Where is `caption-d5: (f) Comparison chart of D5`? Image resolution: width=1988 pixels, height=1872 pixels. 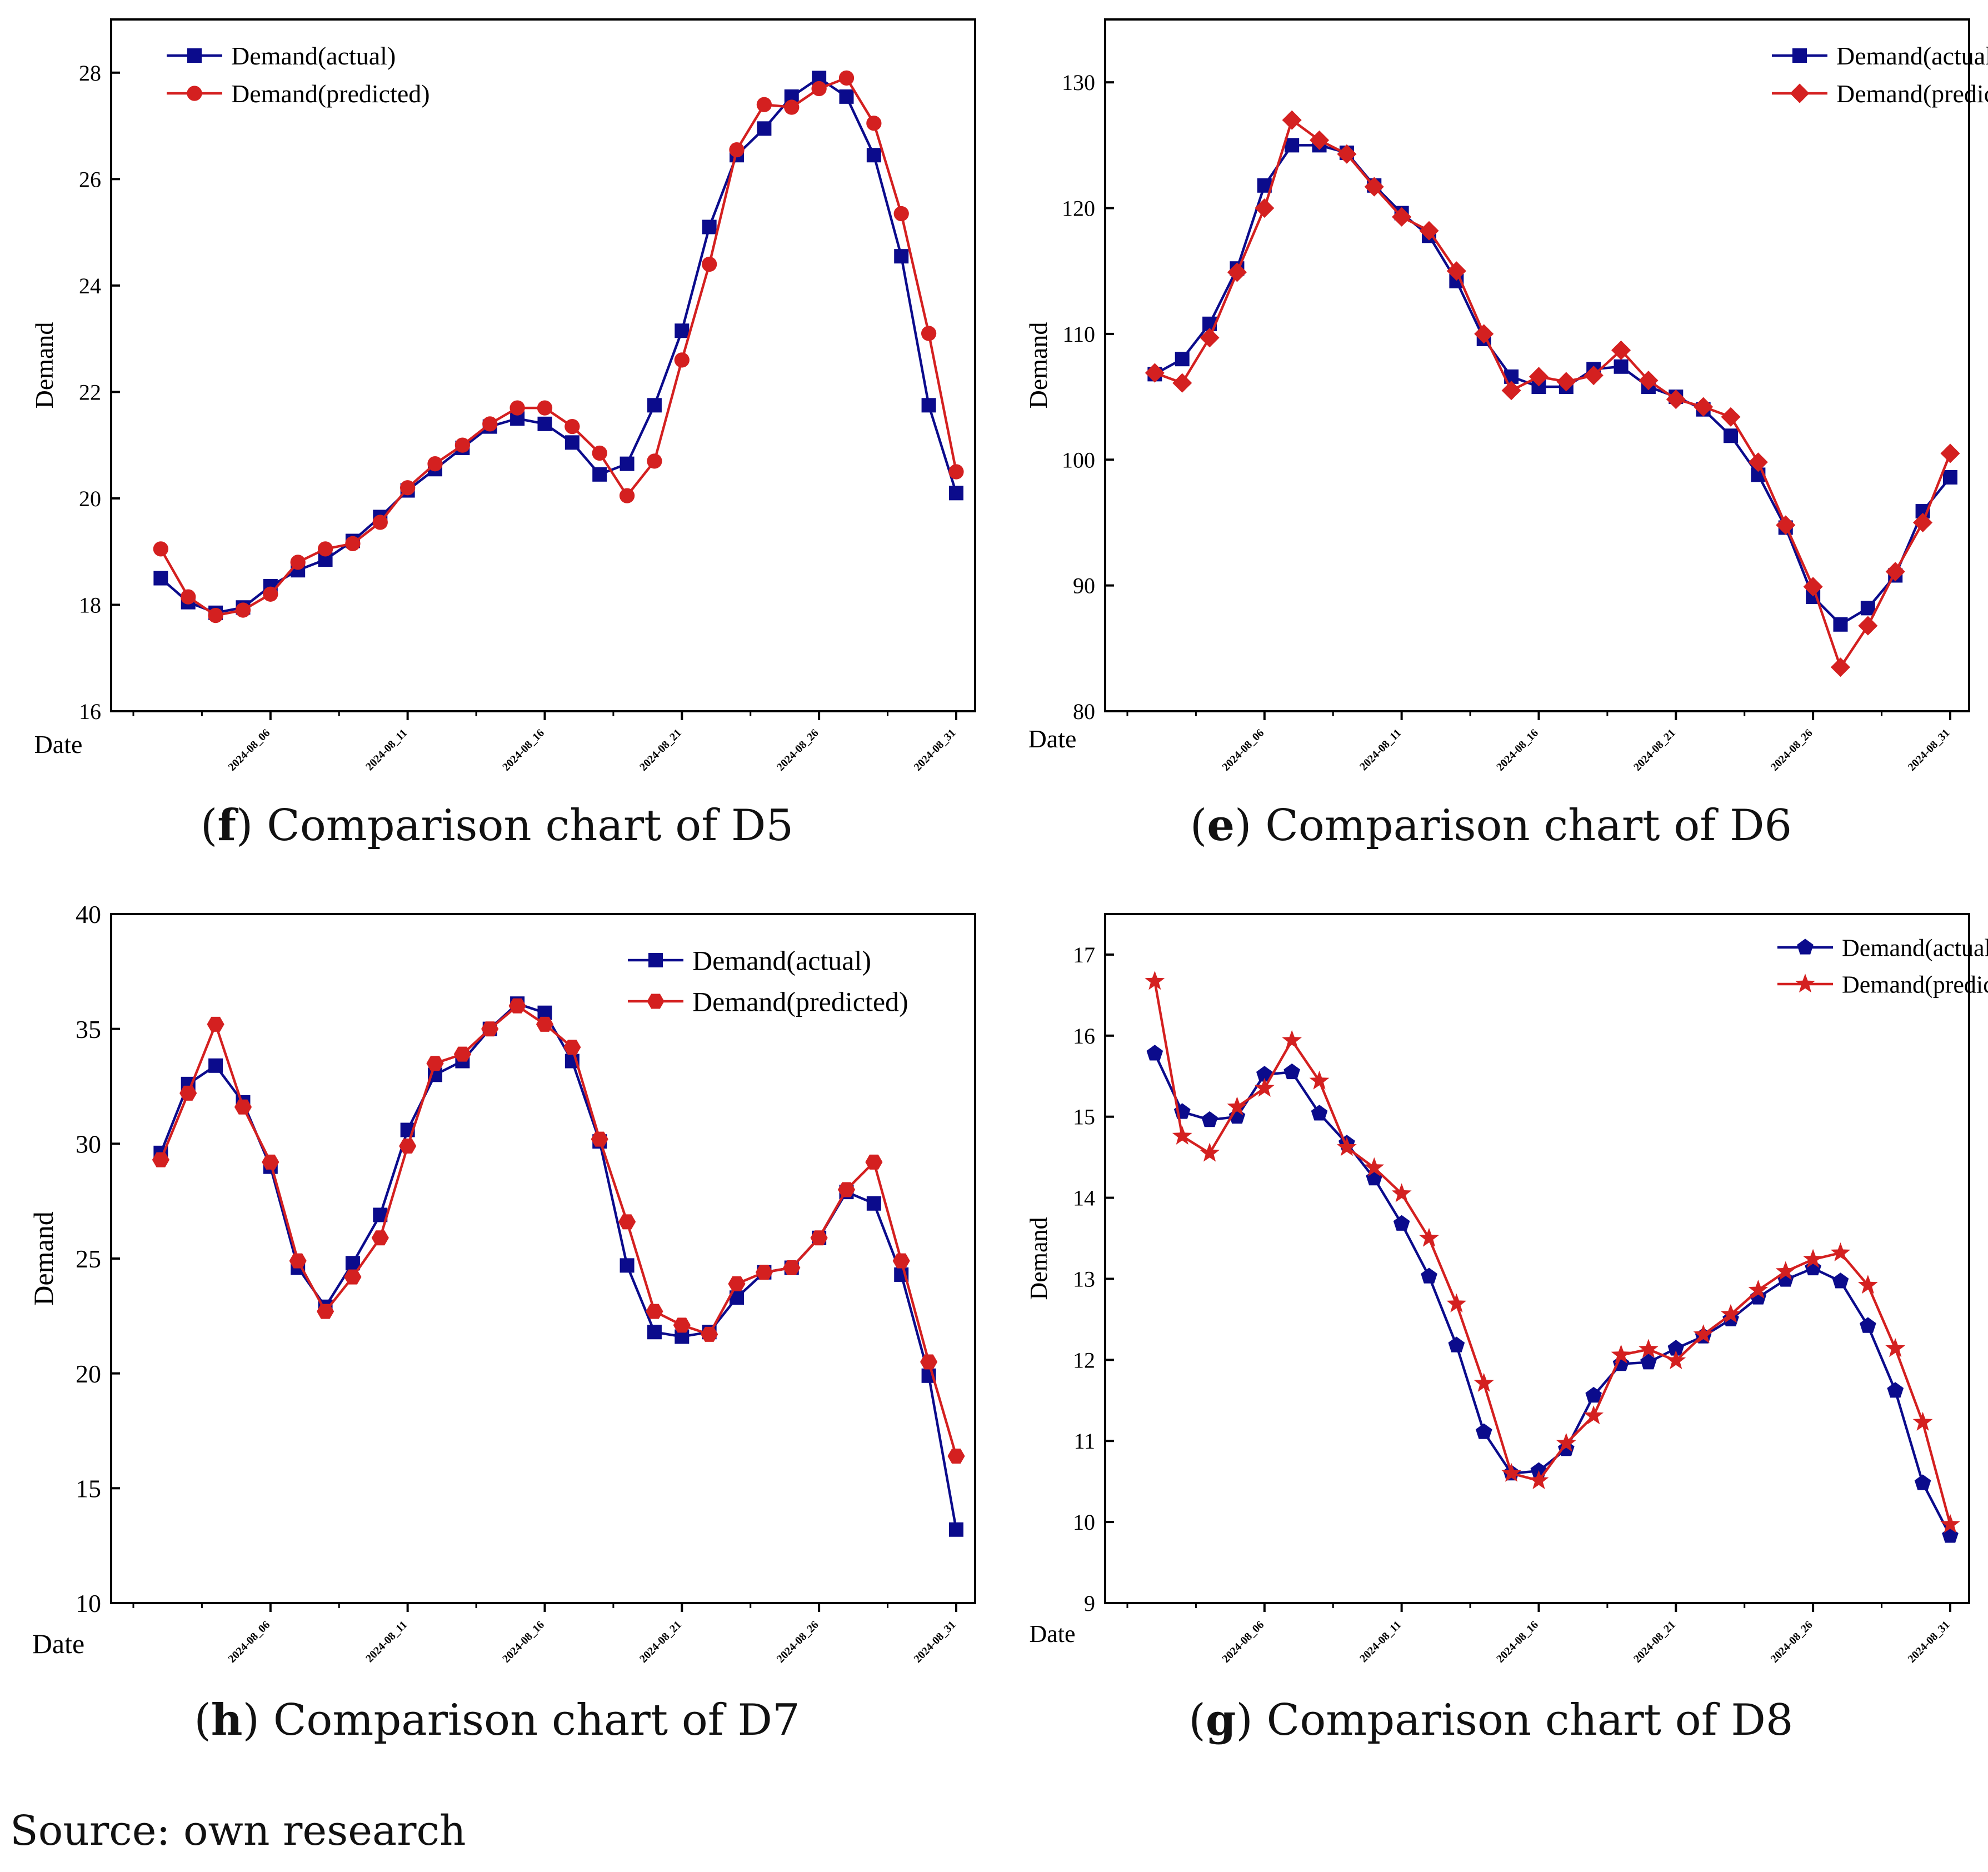 caption-d5: (f) Comparison chart of D5 is located at coordinates (497, 826).